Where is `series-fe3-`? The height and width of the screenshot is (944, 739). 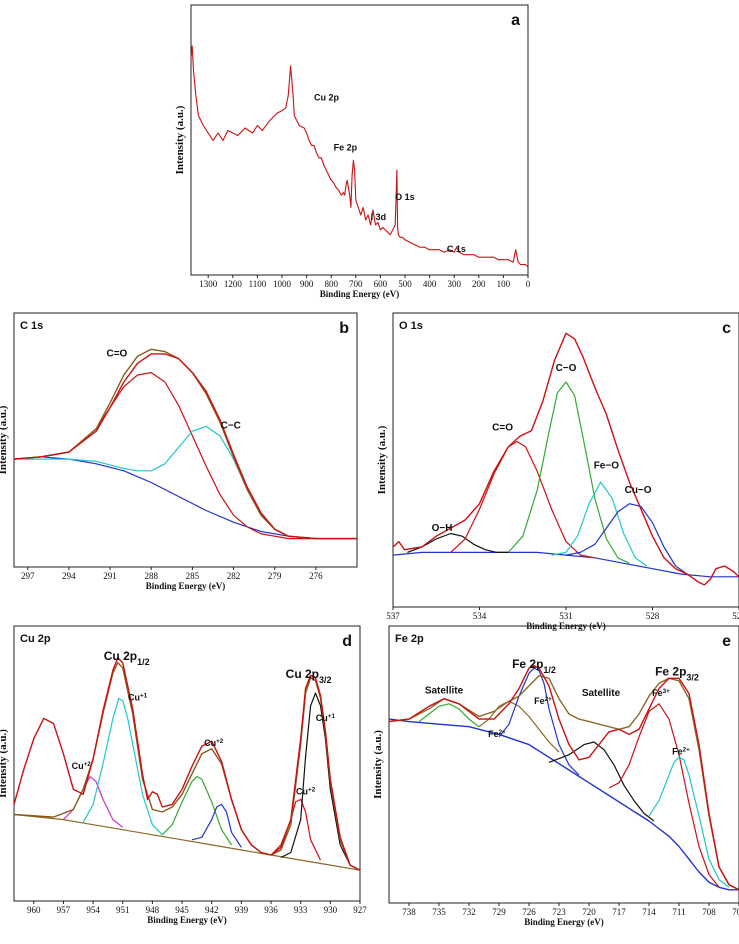
series-fe3- is located at coordinates (664, 795).